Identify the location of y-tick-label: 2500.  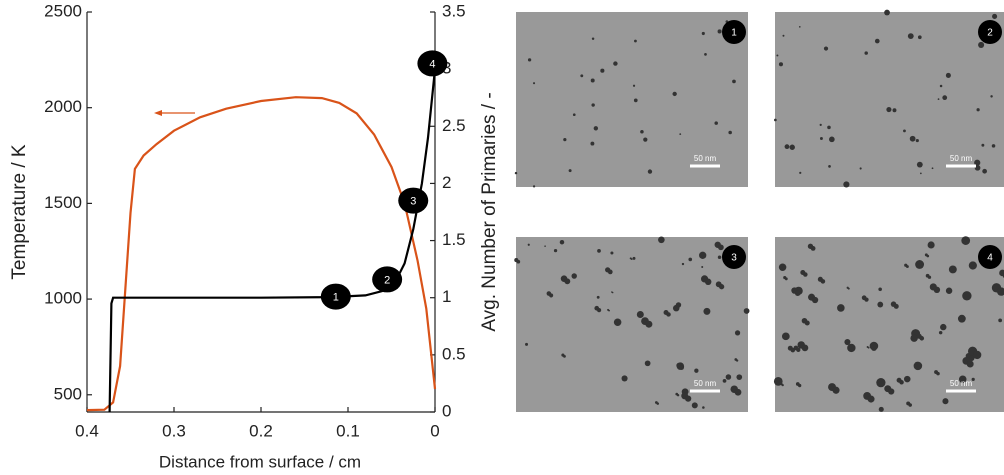
(63, 10).